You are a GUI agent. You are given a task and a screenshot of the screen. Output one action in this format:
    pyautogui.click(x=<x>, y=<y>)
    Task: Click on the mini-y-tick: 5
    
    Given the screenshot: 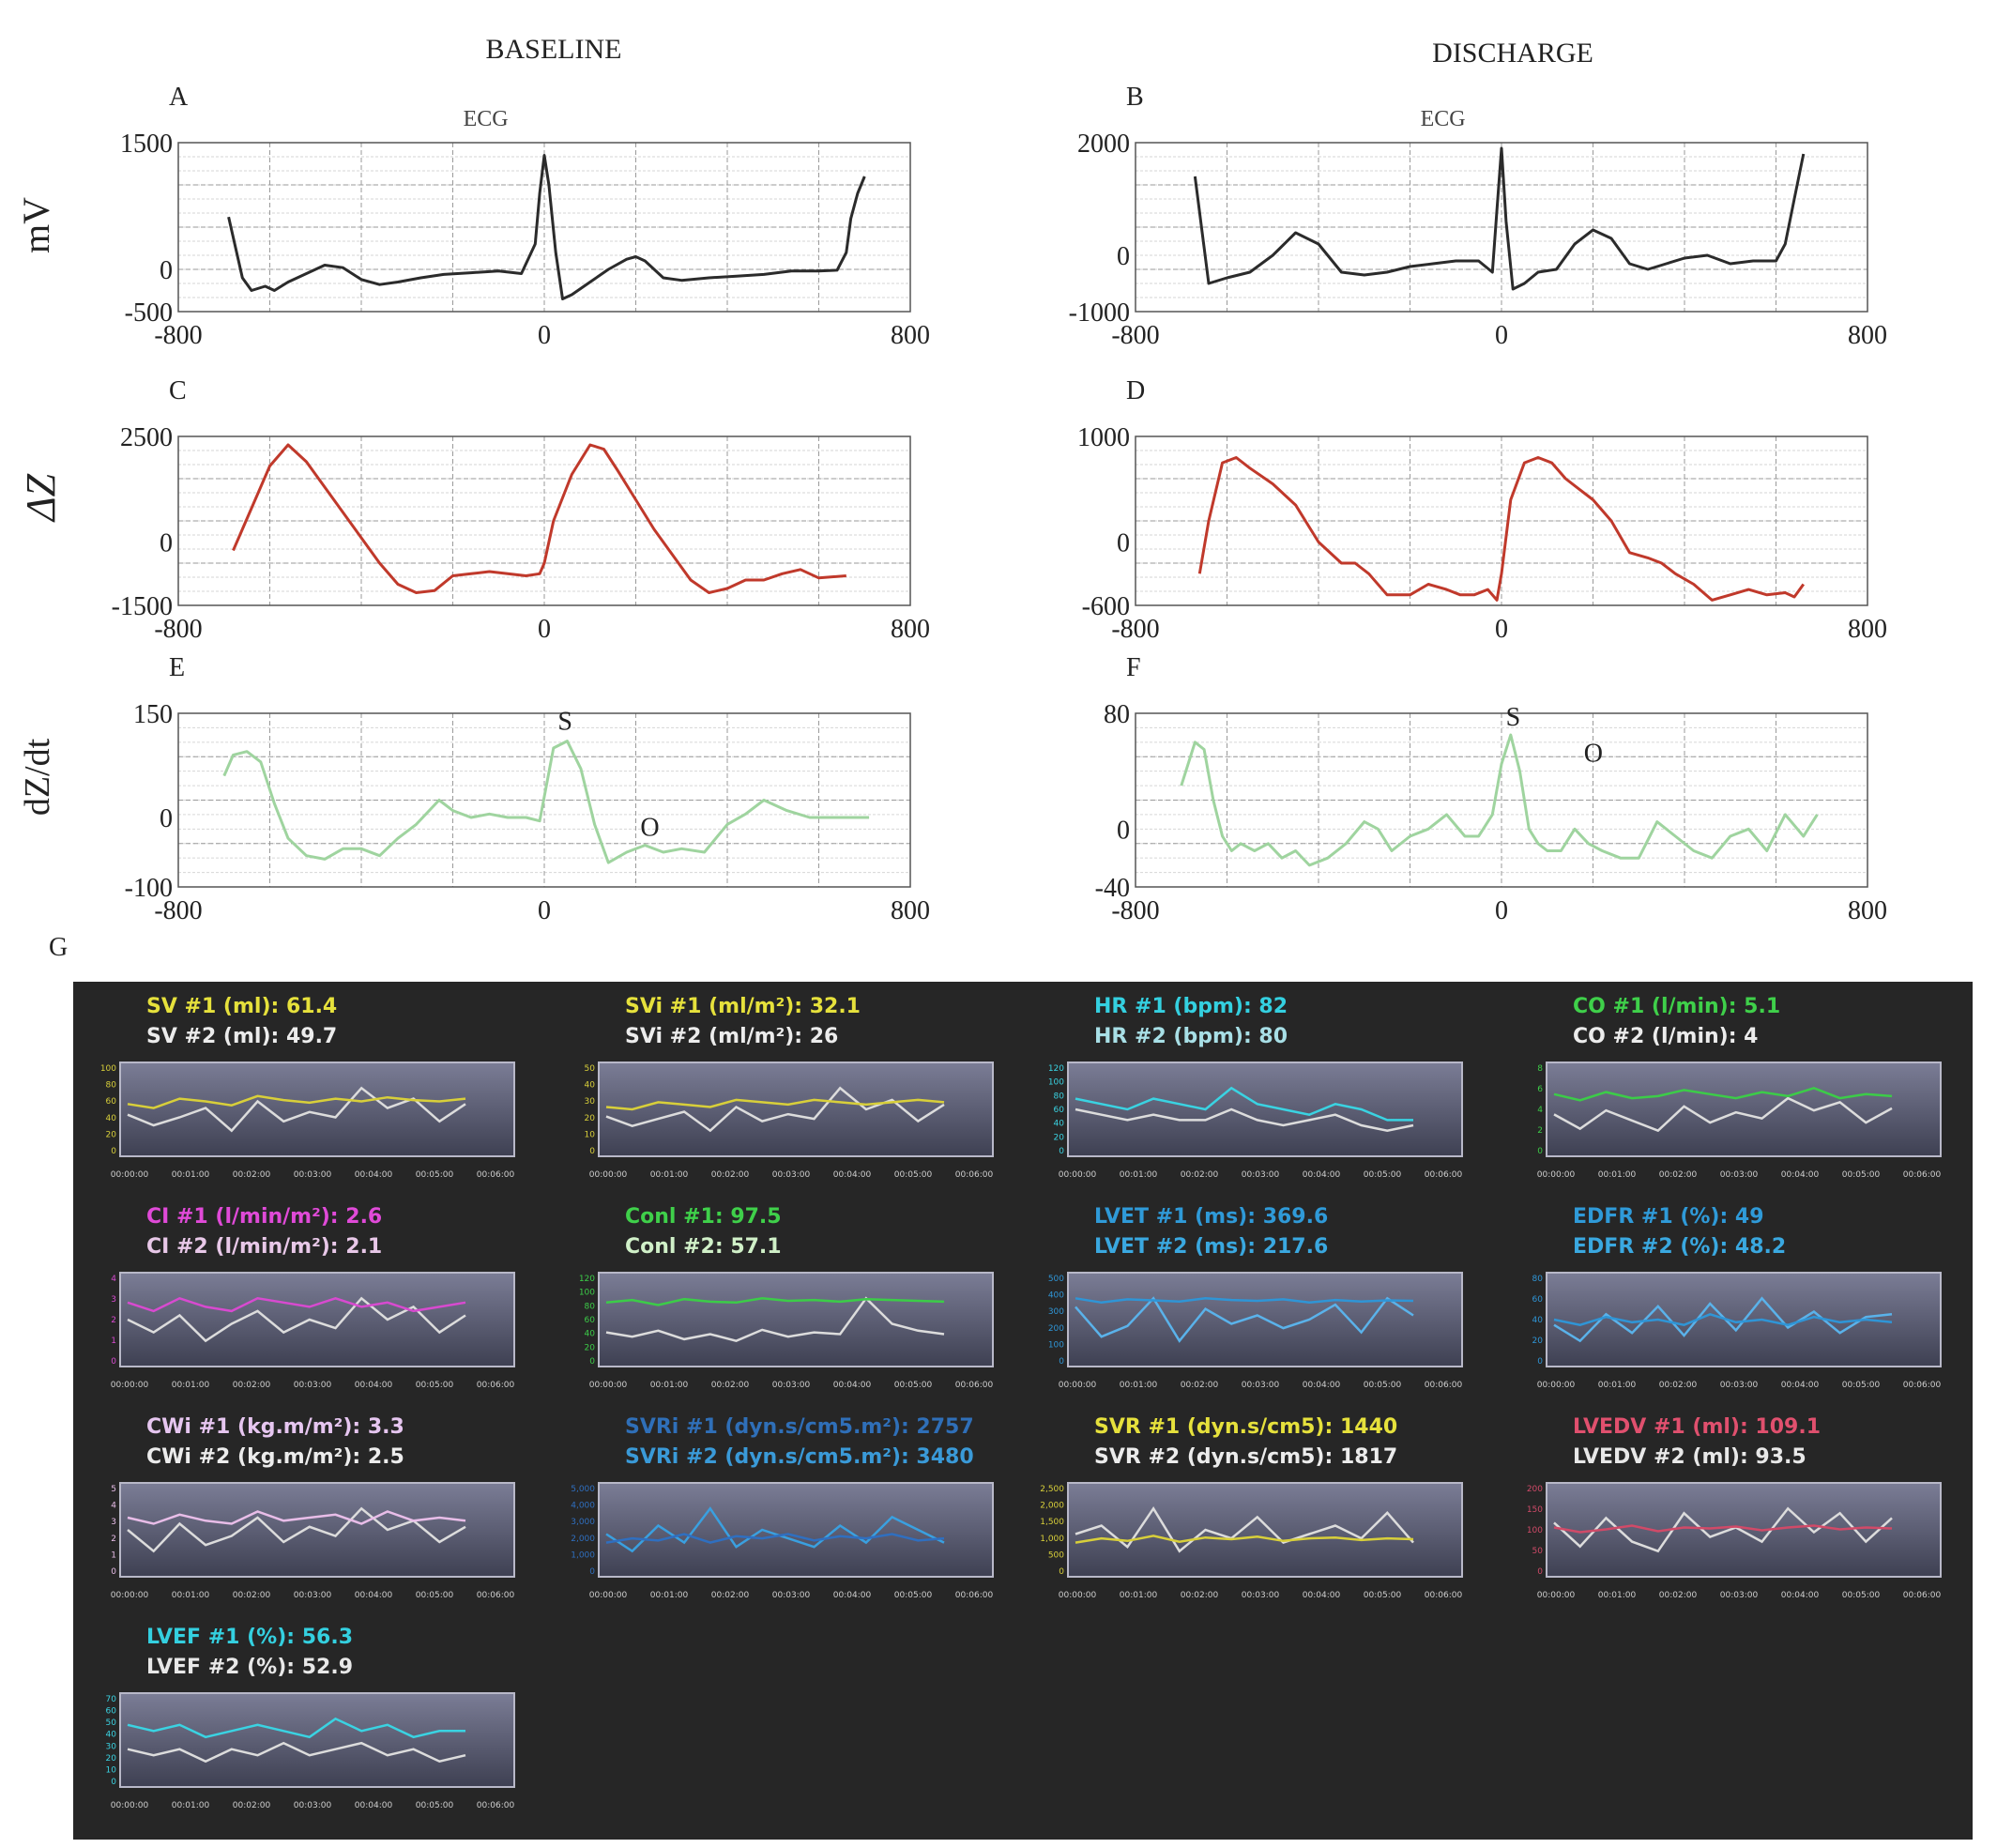 What is the action you would take?
    pyautogui.click(x=113, y=1489)
    